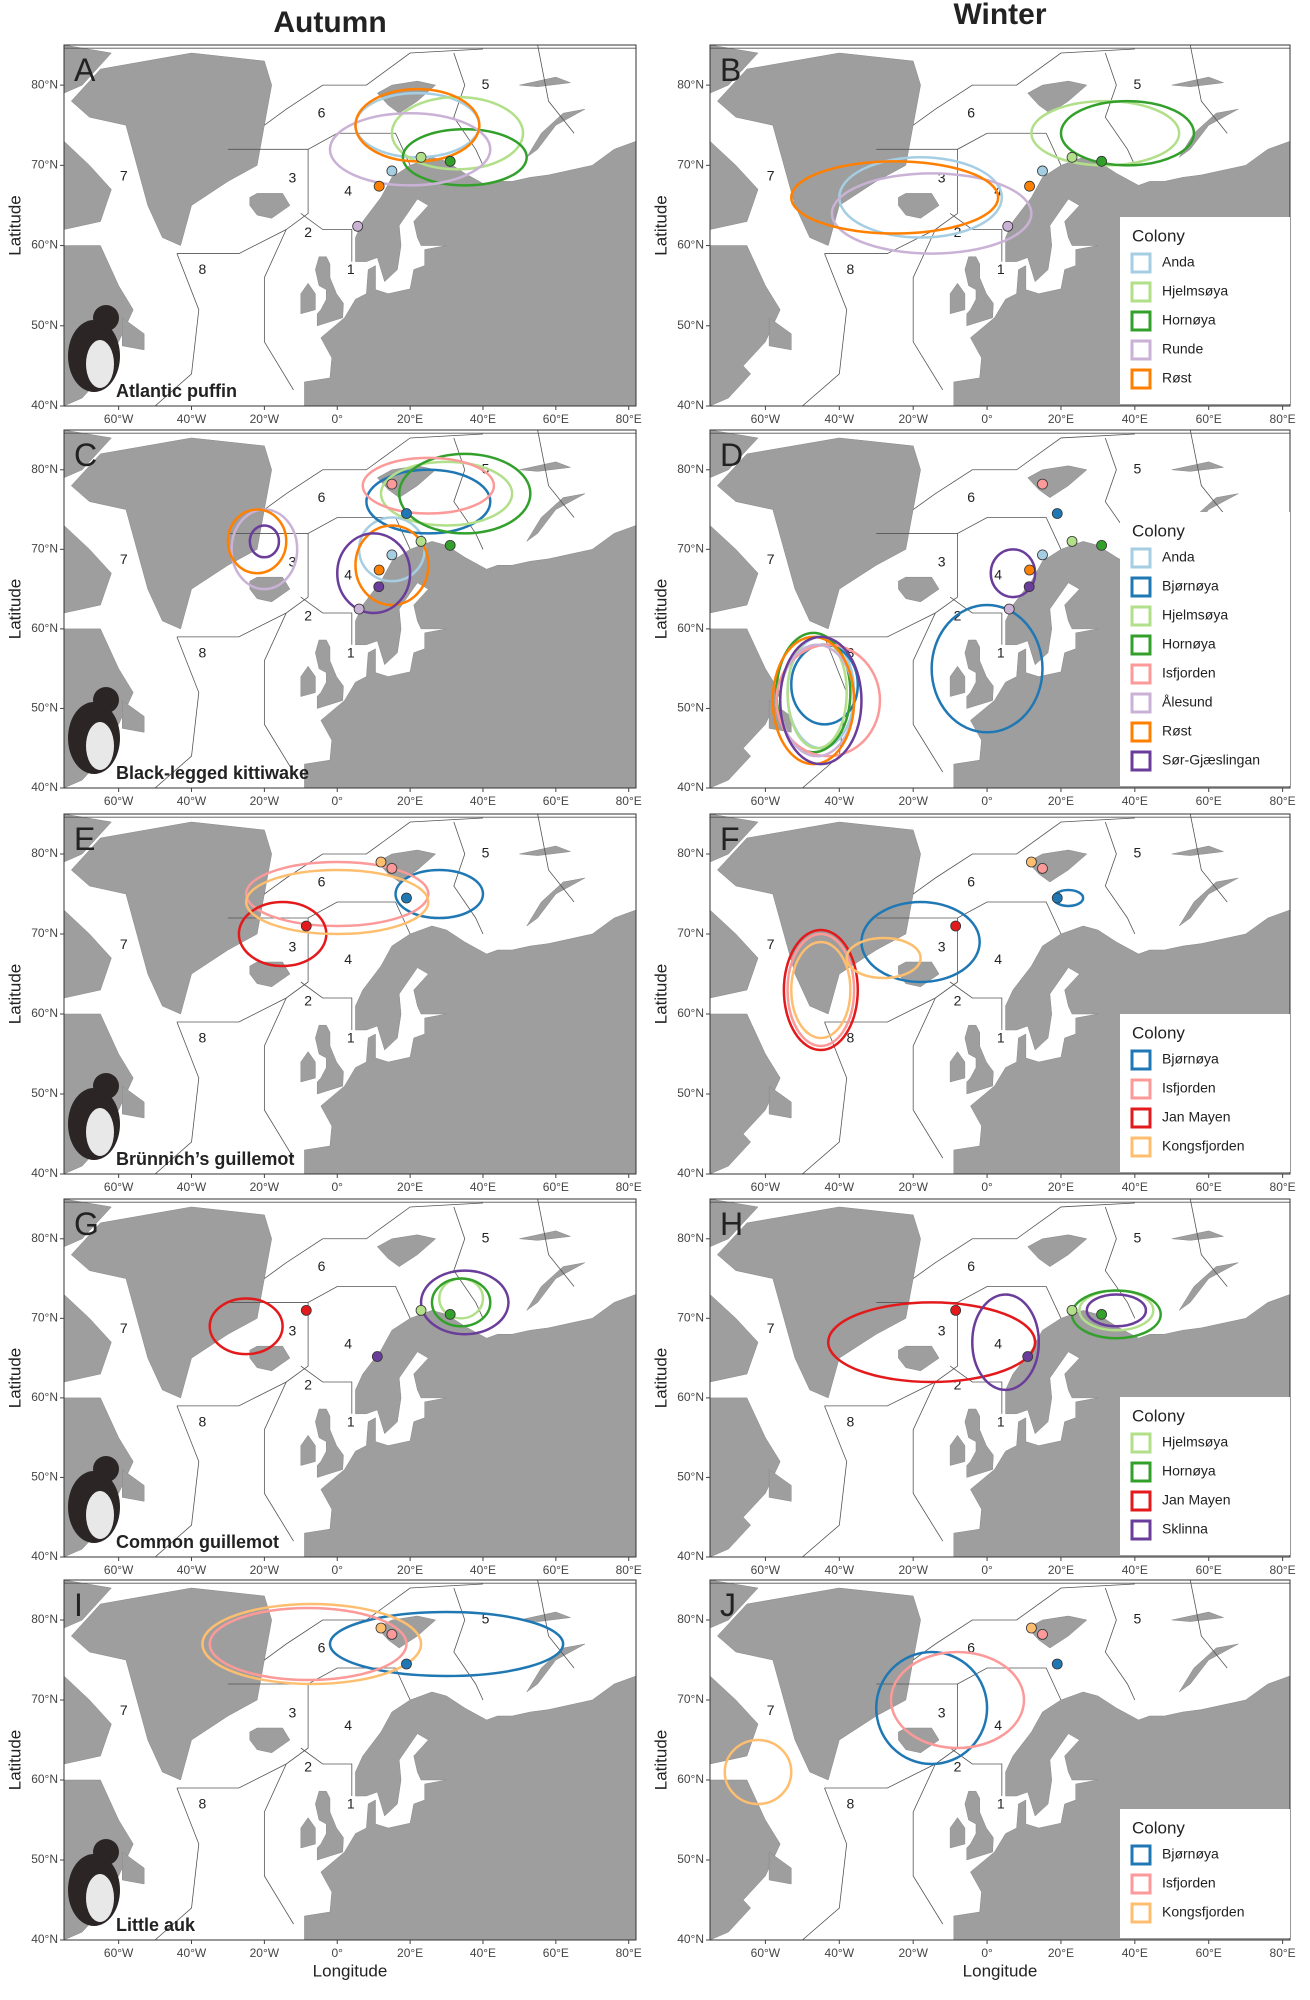 The width and height of the screenshot is (1310, 2000). I want to click on legend: Colony Anda Hjelmsøya Hornøya Runde Røst, so click(1205, 310).